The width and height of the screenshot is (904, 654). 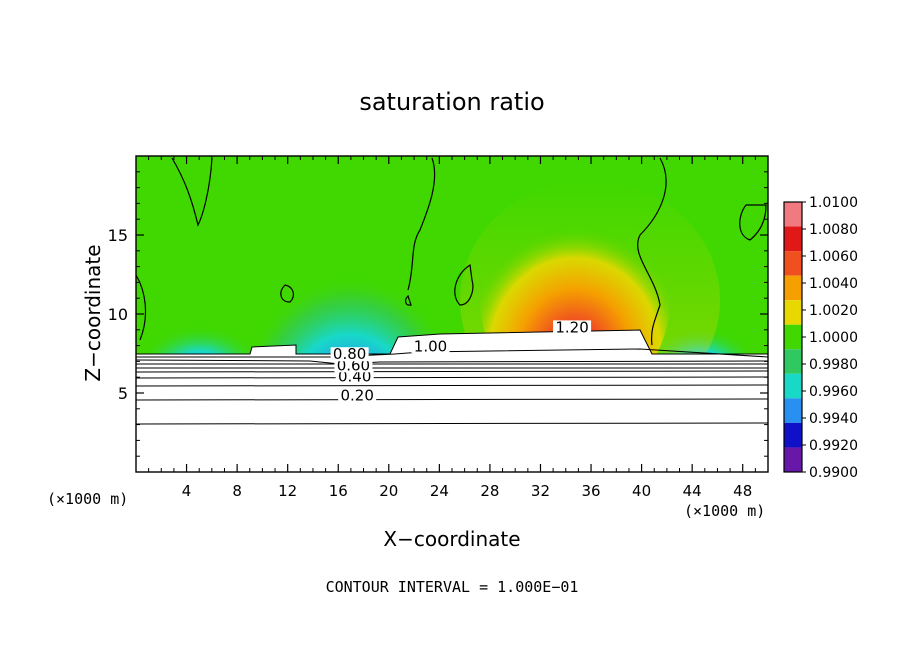 What do you see at coordinates (833, 338) in the screenshot?
I see `colorbar-label: 1.0000` at bounding box center [833, 338].